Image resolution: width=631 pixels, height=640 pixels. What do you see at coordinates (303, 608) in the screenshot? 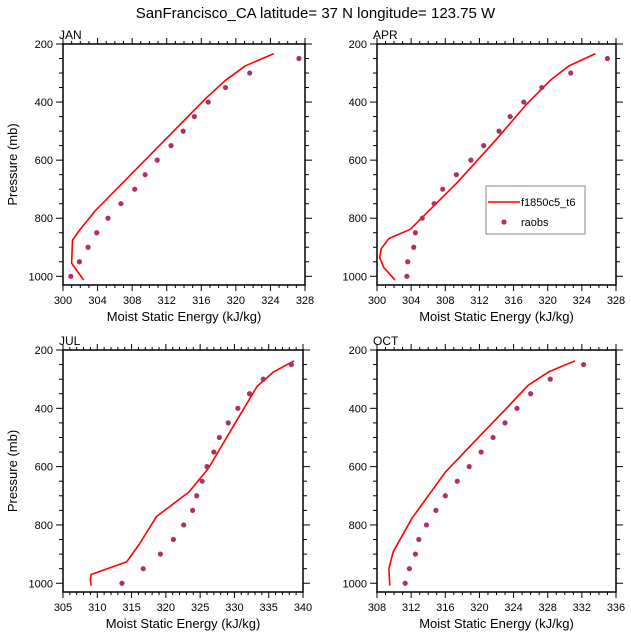
I see `x-tick-label: 340` at bounding box center [303, 608].